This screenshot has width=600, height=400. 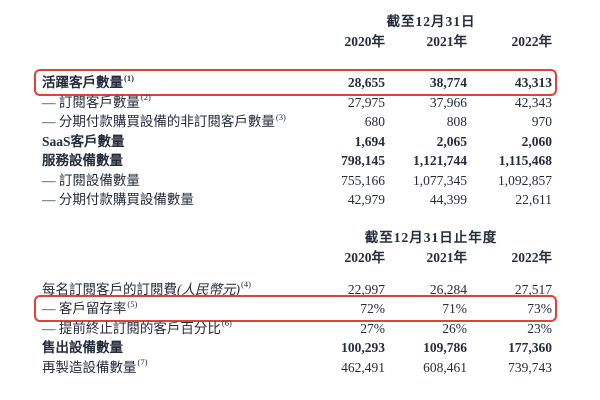 What do you see at coordinates (431, 237) in the screenshot?
I see `period-header-2: 截至12月31日止年度` at bounding box center [431, 237].